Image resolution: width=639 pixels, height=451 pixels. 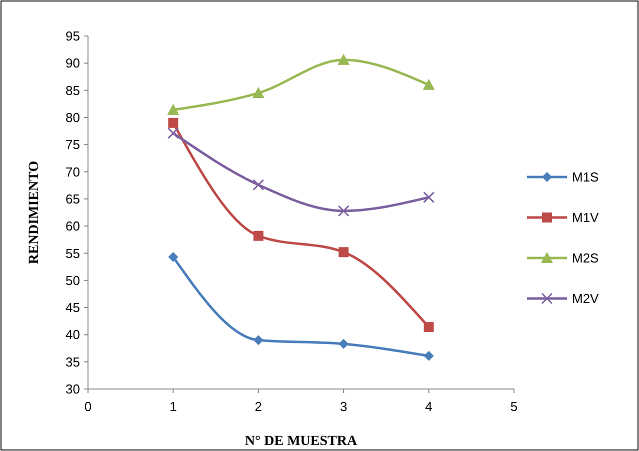 I want to click on y-tick-label: 80, so click(x=73, y=118).